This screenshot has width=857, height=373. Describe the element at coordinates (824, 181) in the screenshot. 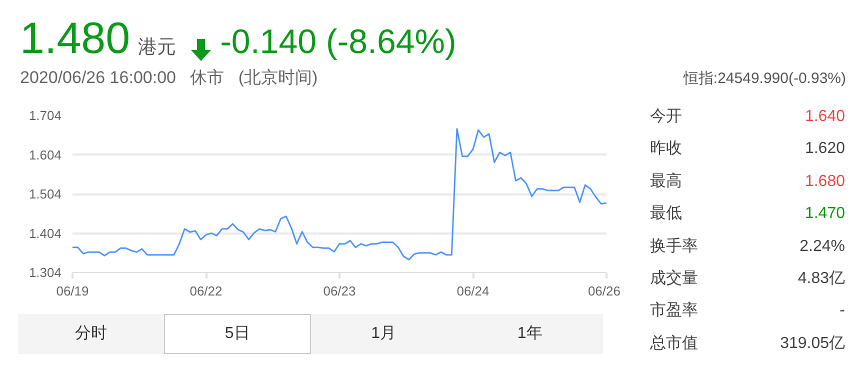

I see `text: 1.680` at that location.